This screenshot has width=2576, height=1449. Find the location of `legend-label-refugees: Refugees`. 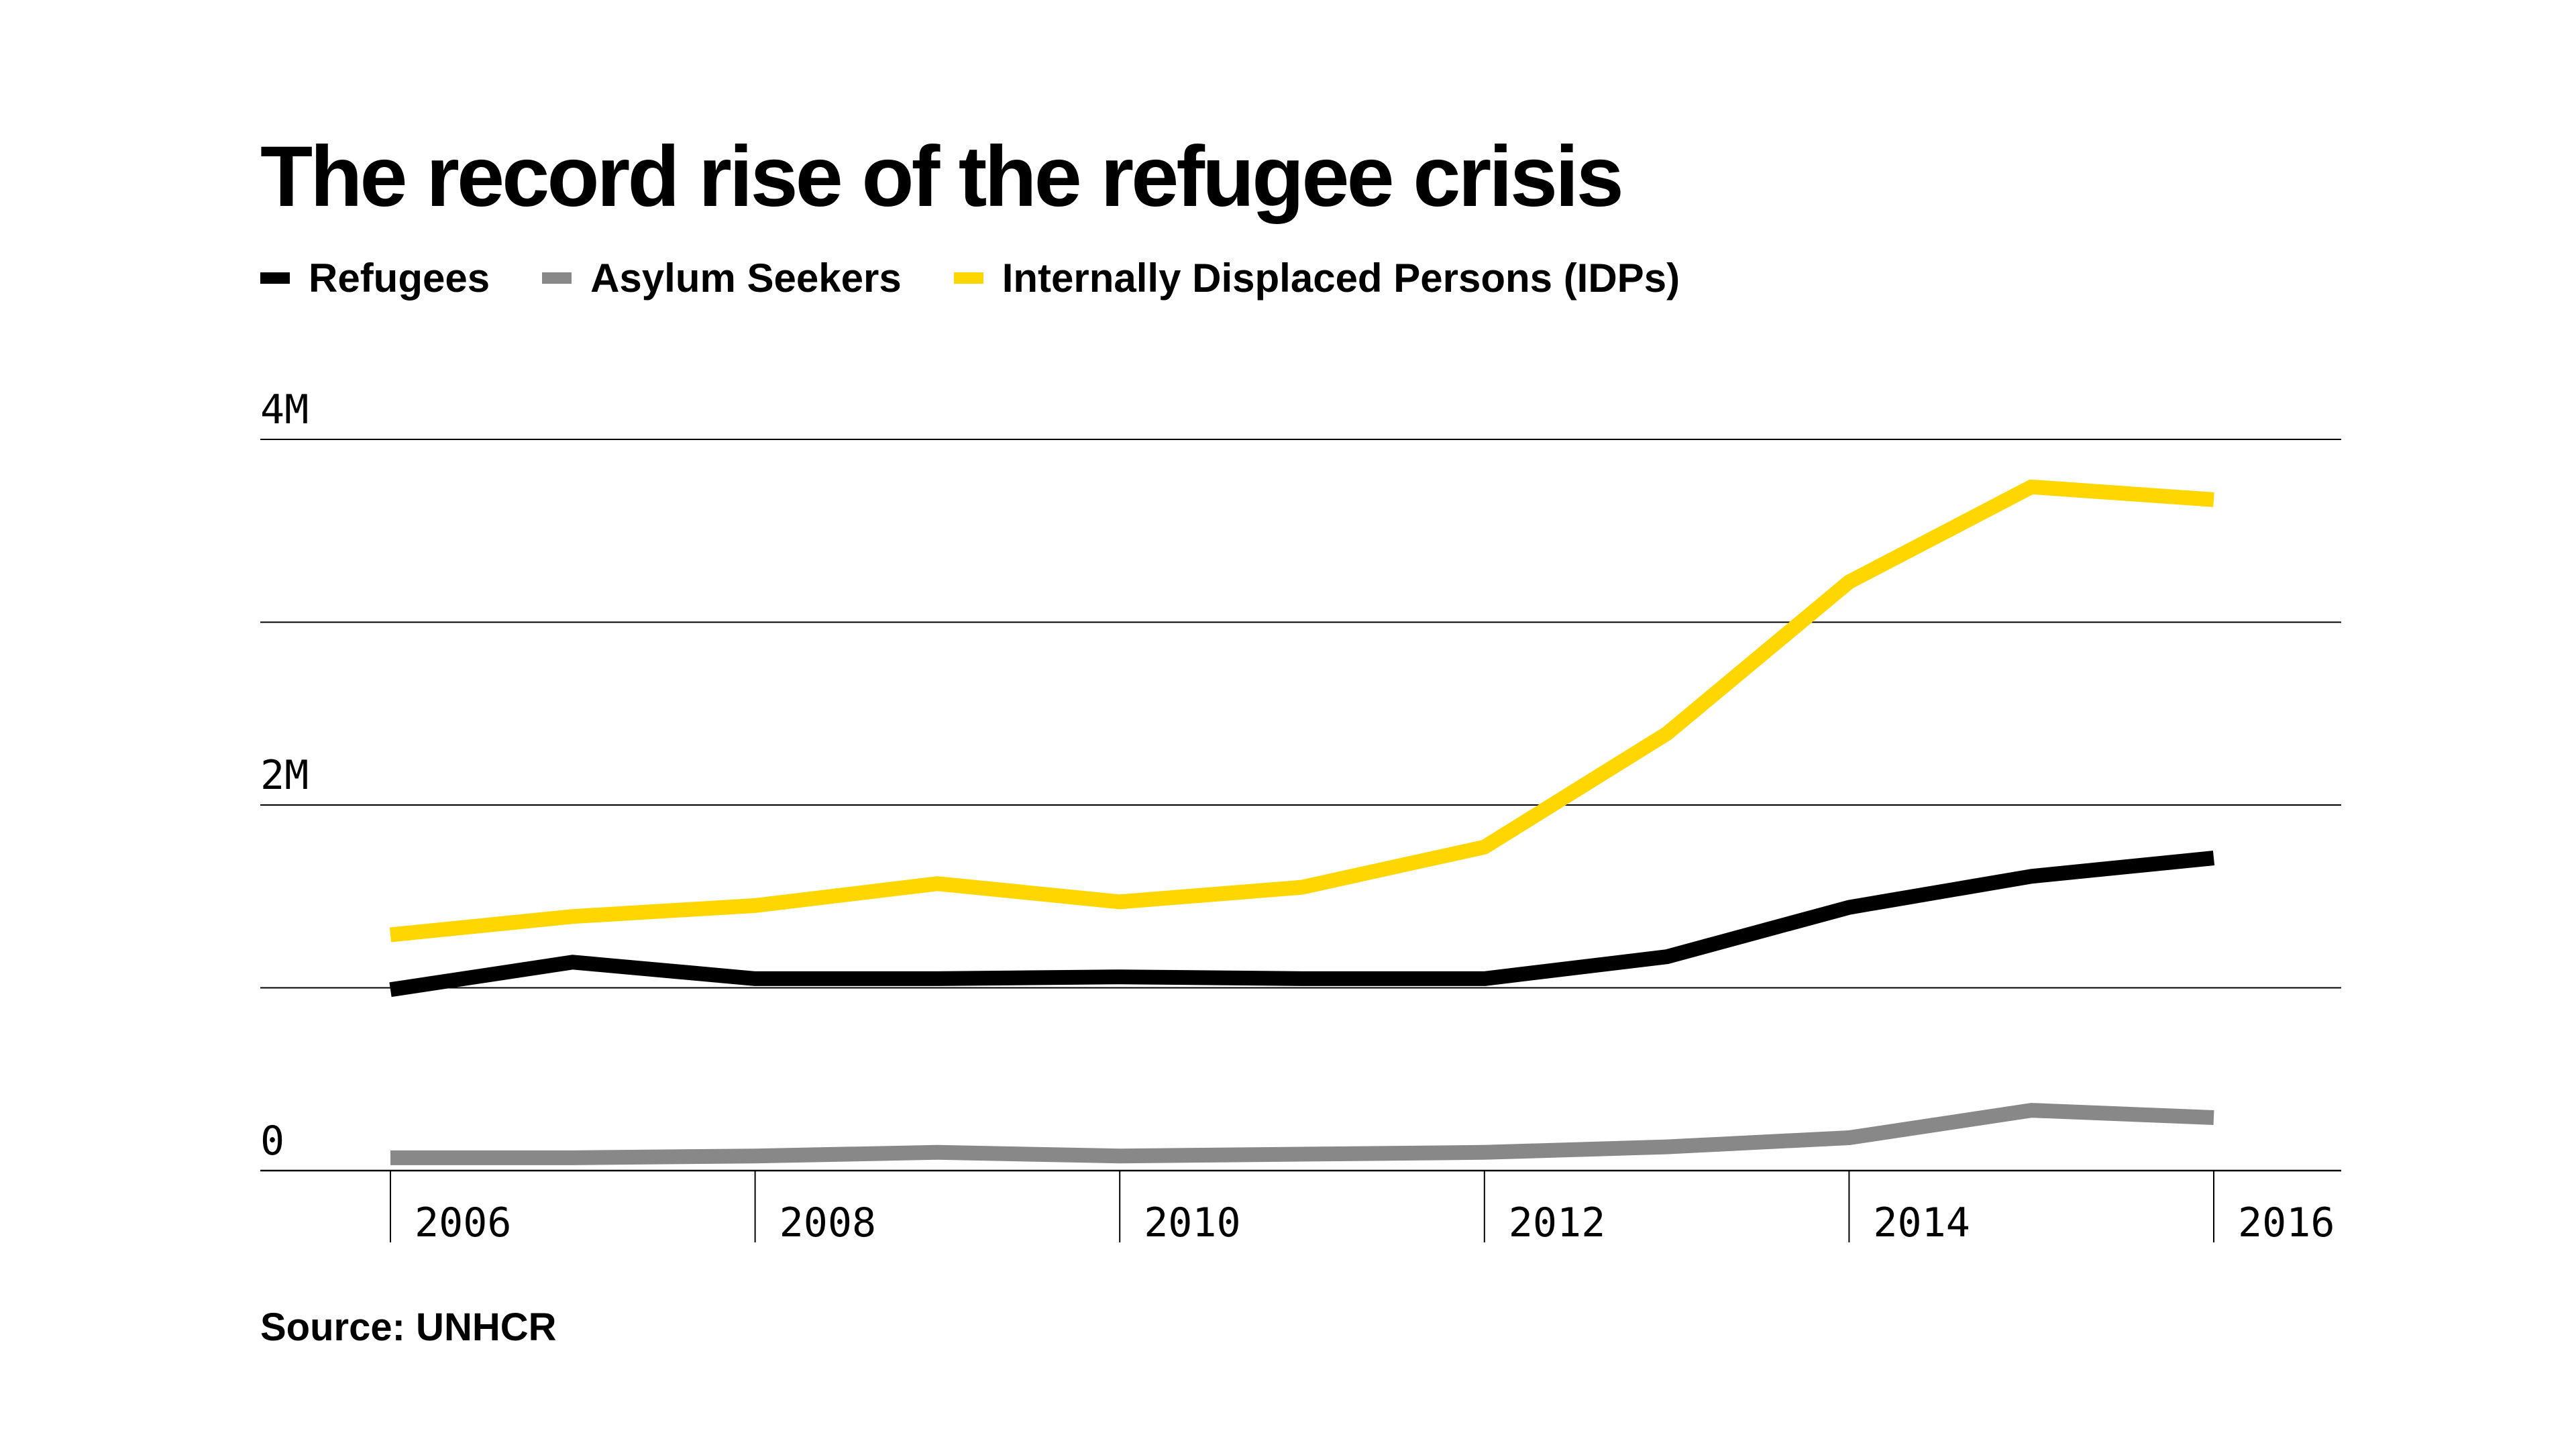

legend-label-refugees: Refugees is located at coordinates (399, 278).